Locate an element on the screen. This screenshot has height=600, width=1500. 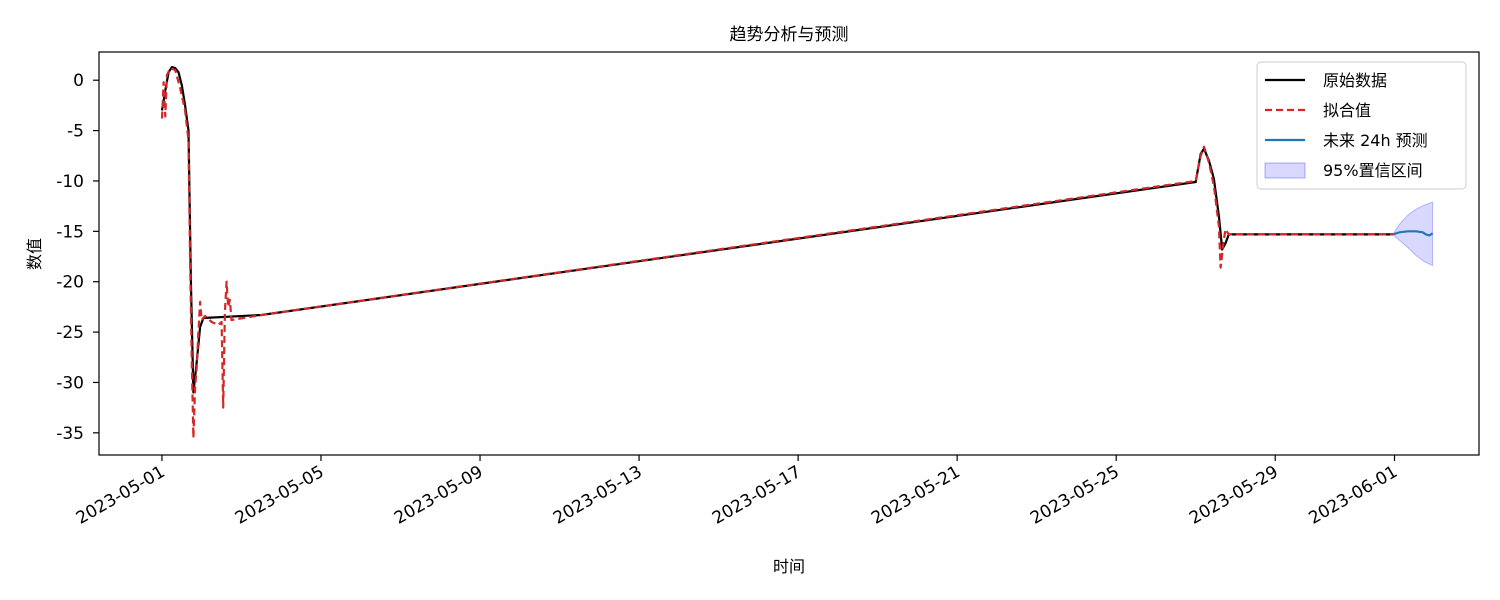
y-tick-label: -20 is located at coordinates (70, 283).